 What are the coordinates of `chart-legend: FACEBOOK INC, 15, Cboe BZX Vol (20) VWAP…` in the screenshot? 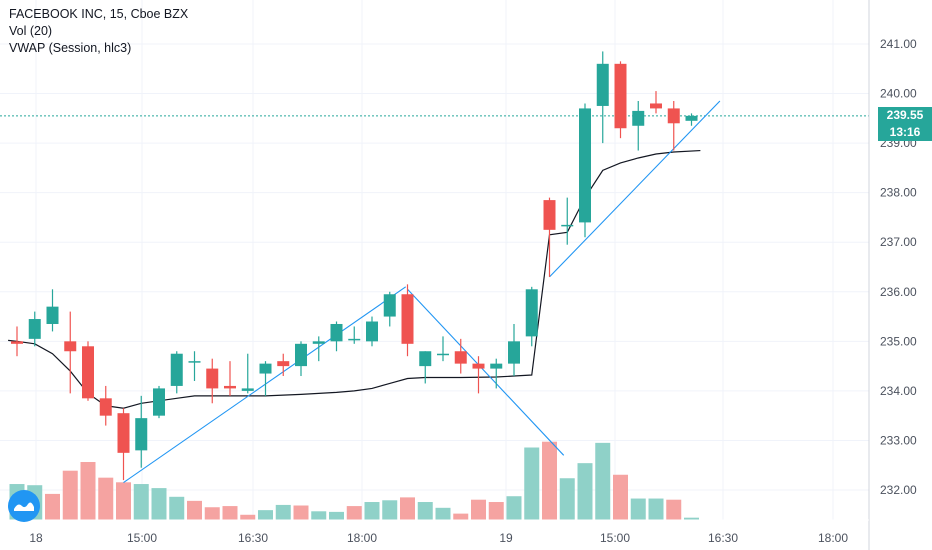 It's located at (98, 31).